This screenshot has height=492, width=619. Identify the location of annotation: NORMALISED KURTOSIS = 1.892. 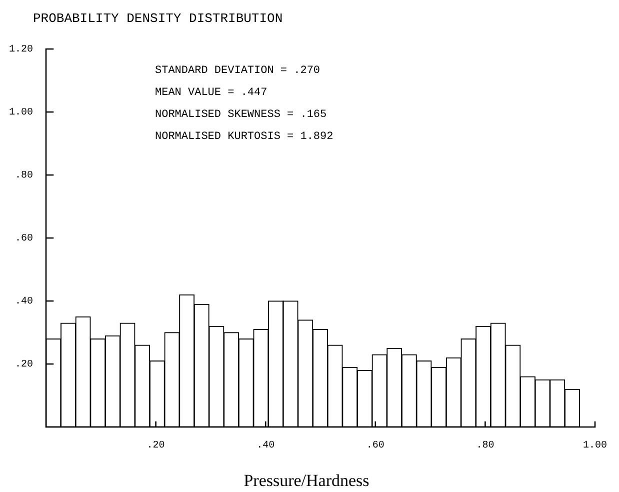
(244, 137).